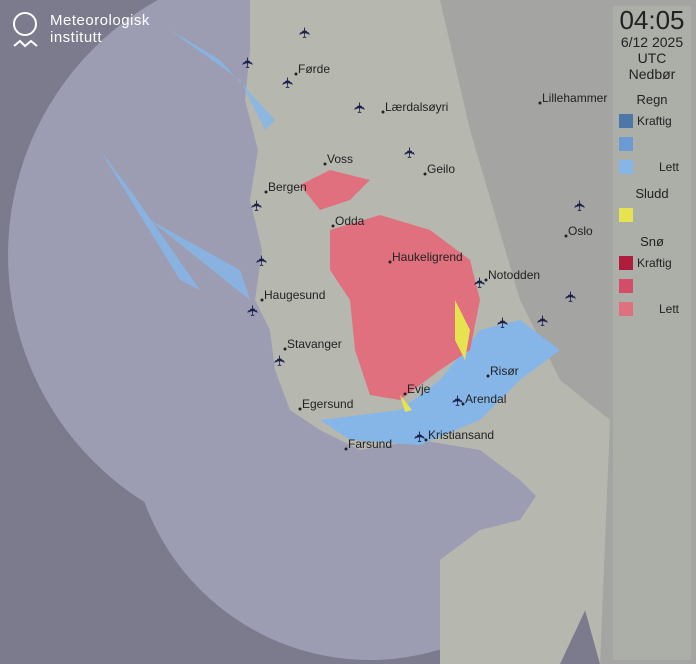 Image resolution: width=696 pixels, height=664 pixels. I want to click on city-label: Odda, so click(350, 221).